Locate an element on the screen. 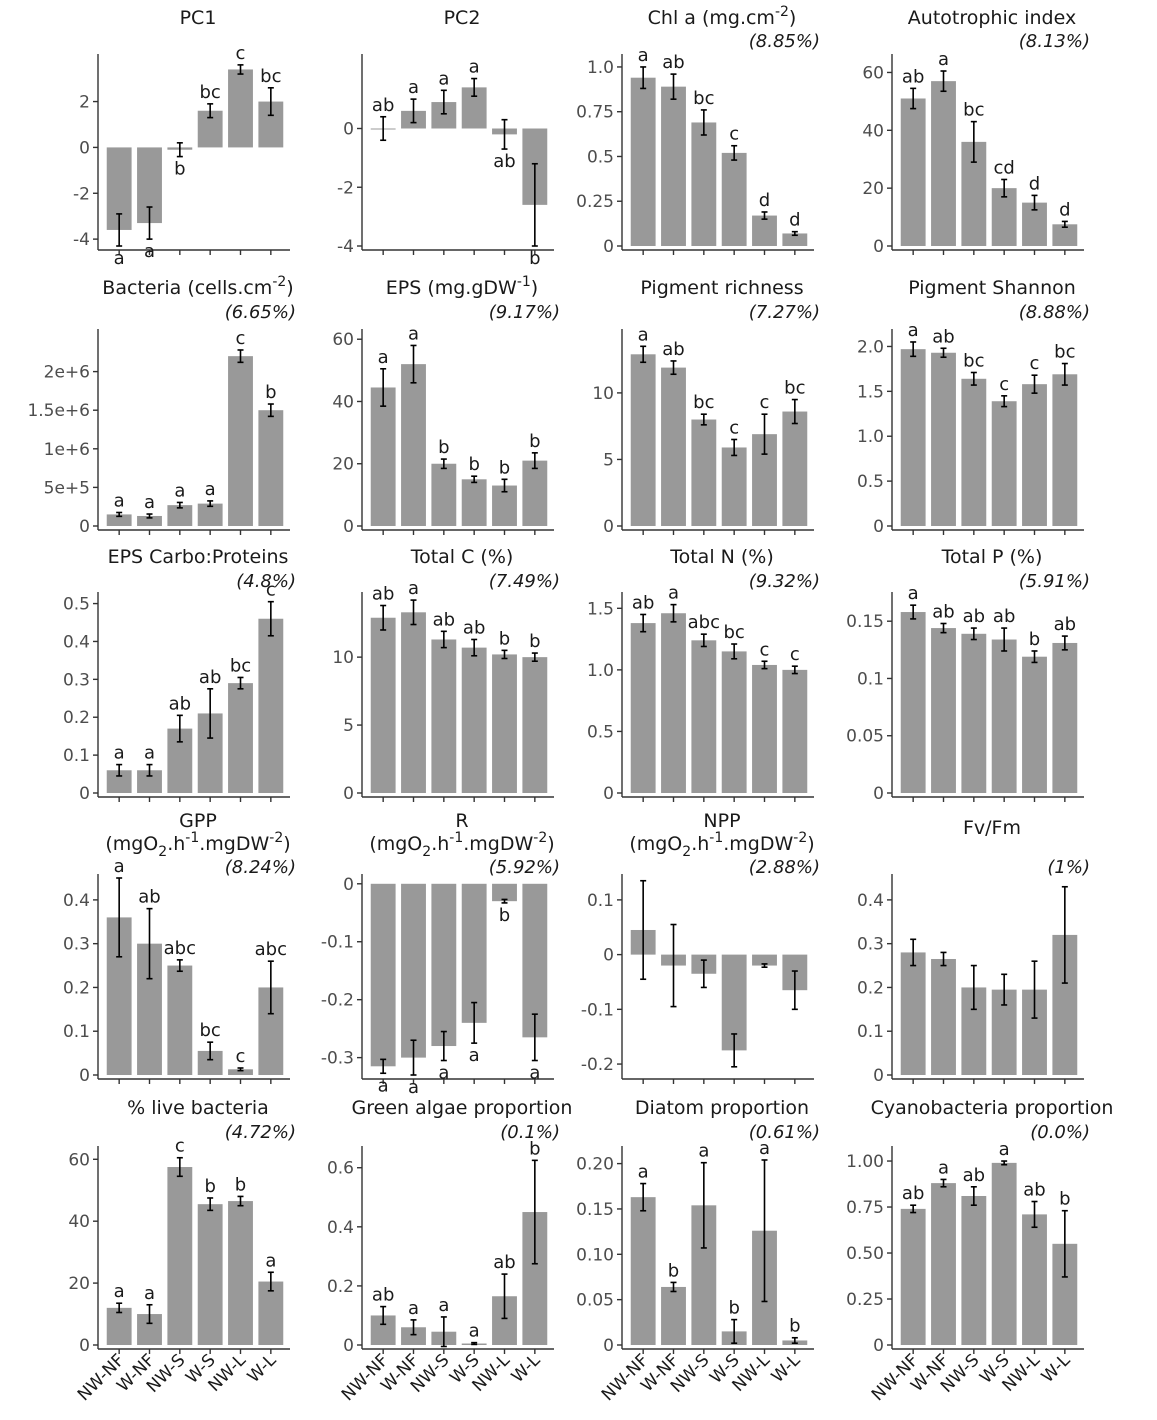 The width and height of the screenshot is (1157, 1420). y-tick-label: 60 is located at coordinates (873, 73).